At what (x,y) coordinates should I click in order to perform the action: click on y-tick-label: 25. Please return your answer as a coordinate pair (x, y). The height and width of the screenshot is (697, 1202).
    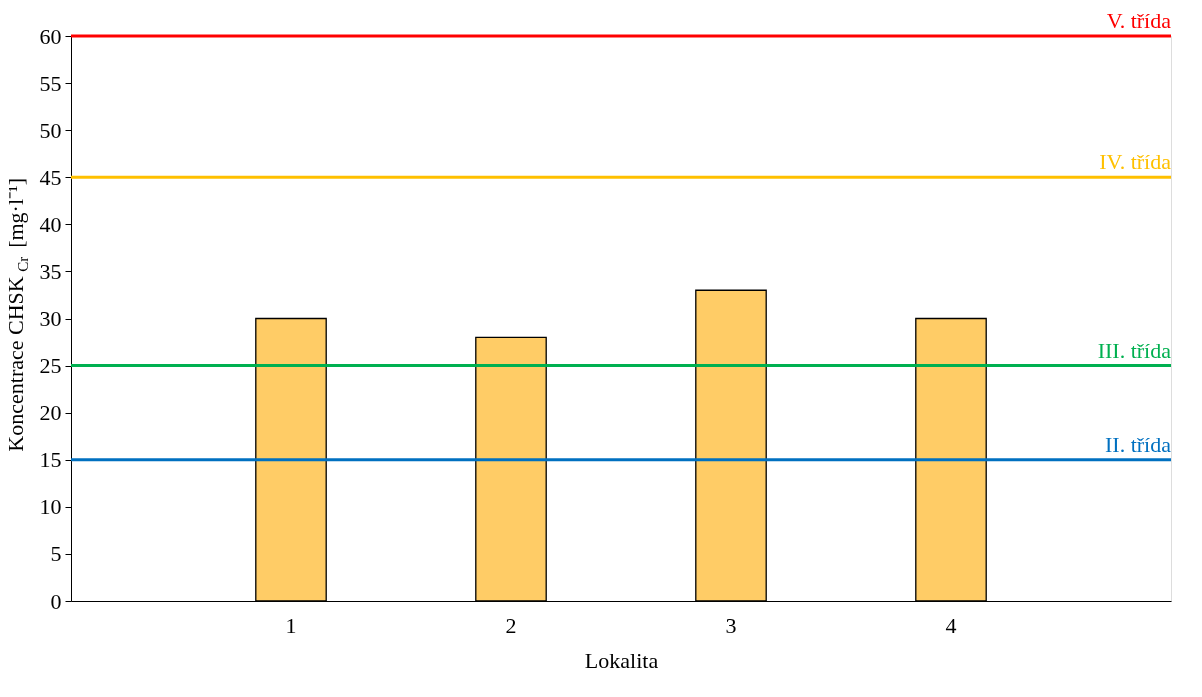
    Looking at the image, I should click on (50, 366).